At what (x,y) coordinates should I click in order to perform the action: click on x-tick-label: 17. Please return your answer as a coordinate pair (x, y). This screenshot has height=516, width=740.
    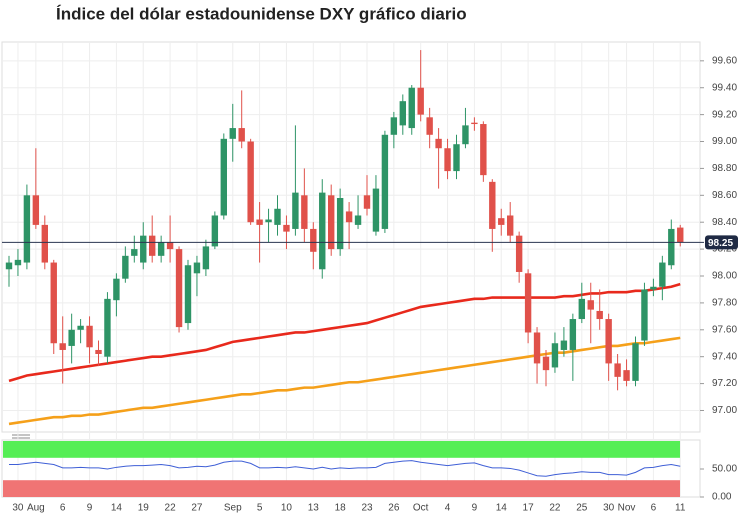
    Looking at the image, I should click on (529, 508).